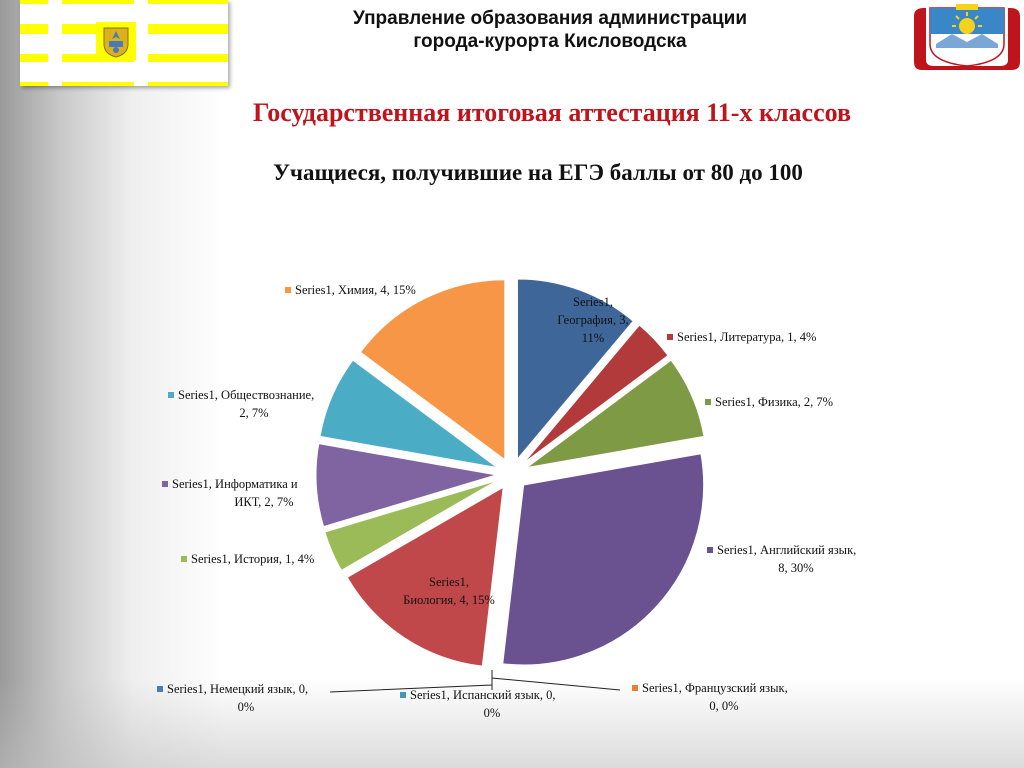 This screenshot has width=1024, height=768. I want to click on org-line-2: города-курорта Кисловодска, so click(550, 41).